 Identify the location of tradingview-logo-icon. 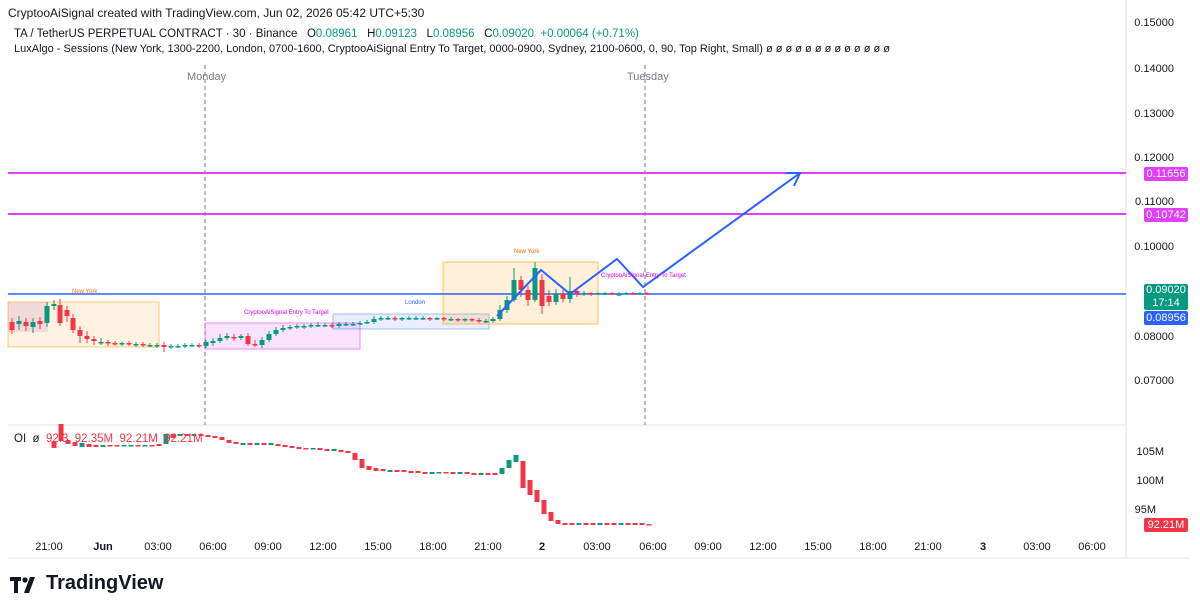
(25, 584).